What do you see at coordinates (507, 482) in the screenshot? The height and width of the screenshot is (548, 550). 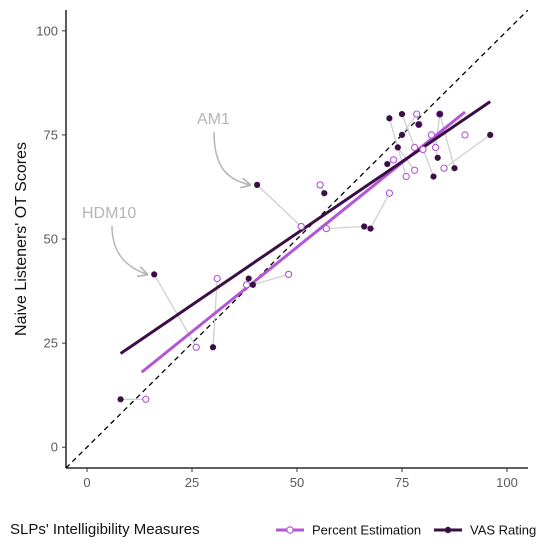 I see `x-tick-label: 100` at bounding box center [507, 482].